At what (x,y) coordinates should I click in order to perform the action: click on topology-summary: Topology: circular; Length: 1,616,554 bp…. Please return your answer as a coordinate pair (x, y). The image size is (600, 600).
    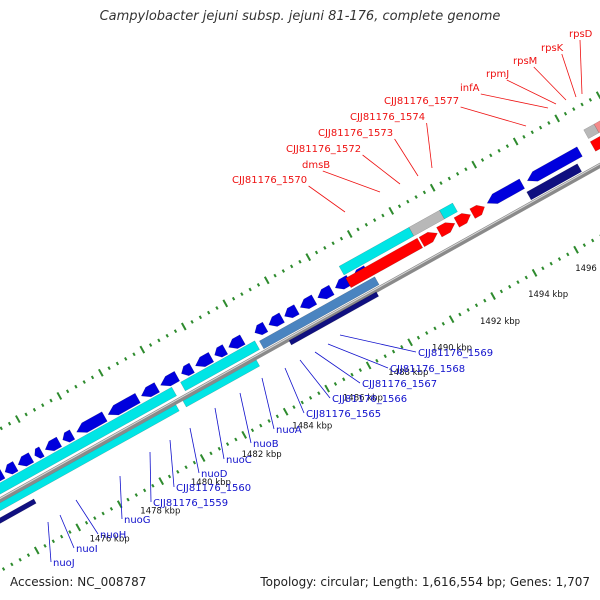
    Looking at the image, I should click on (425, 582).